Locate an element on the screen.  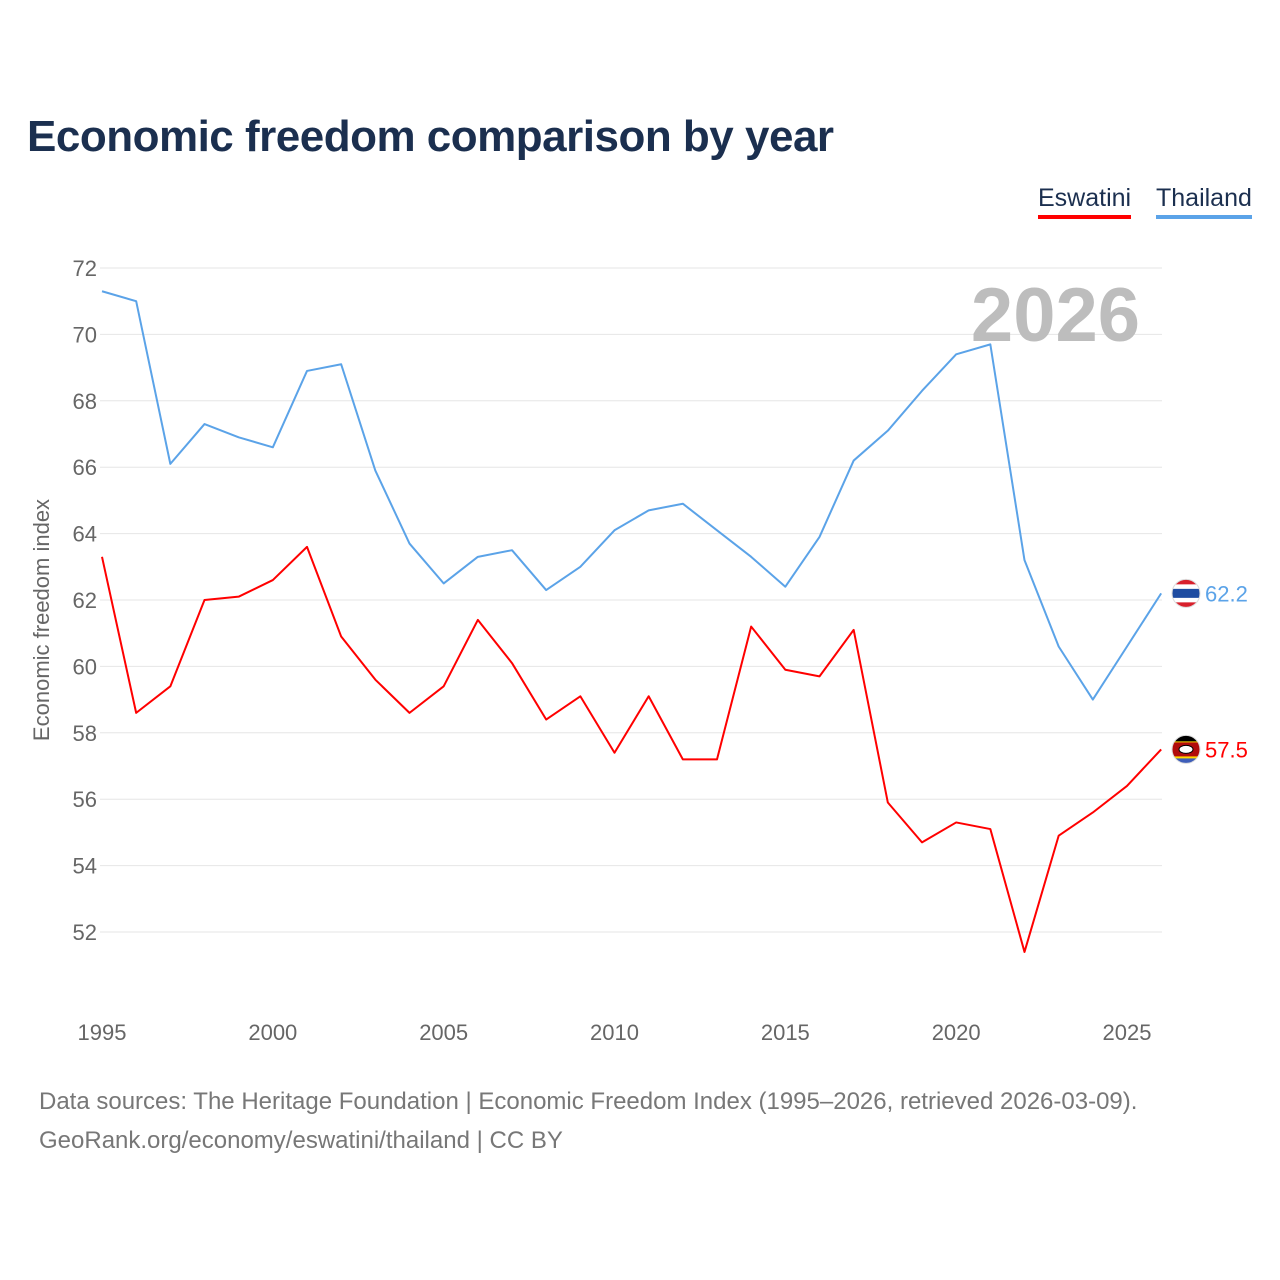
flag-thailand-icon is located at coordinates (1186, 593).